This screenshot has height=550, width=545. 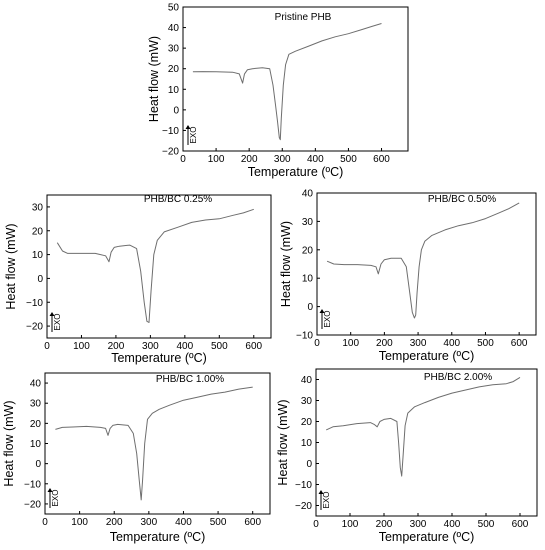 I want to click on panel-title: PHB/BC 0.50%, so click(x=462, y=199).